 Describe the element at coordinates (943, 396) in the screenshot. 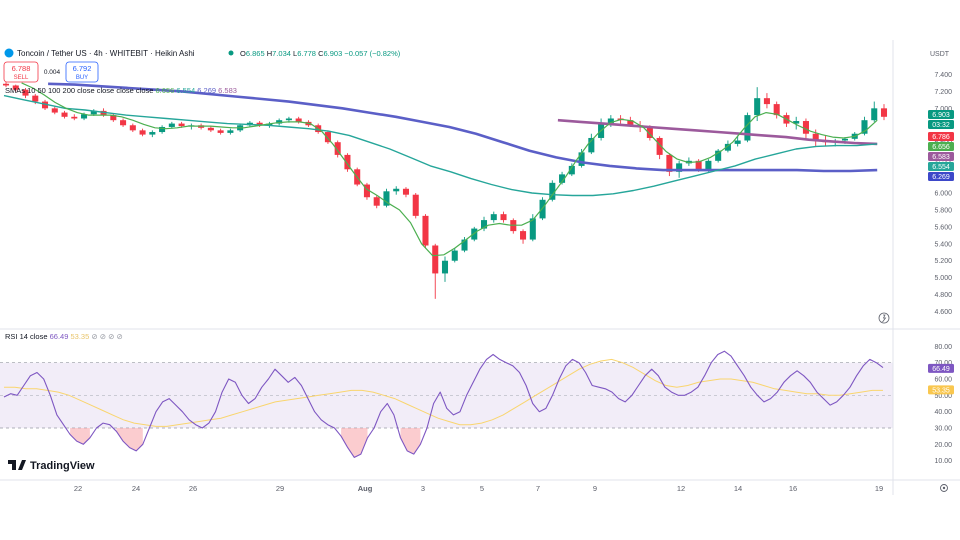

I see `rsi-tick-label: 50.00` at that location.